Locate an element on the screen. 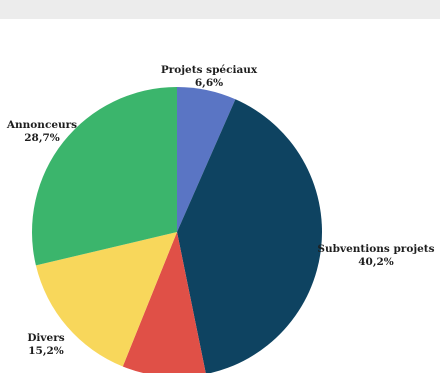 The image size is (440, 373). label-annonceurs-name: Annonceurs is located at coordinates (41, 125).